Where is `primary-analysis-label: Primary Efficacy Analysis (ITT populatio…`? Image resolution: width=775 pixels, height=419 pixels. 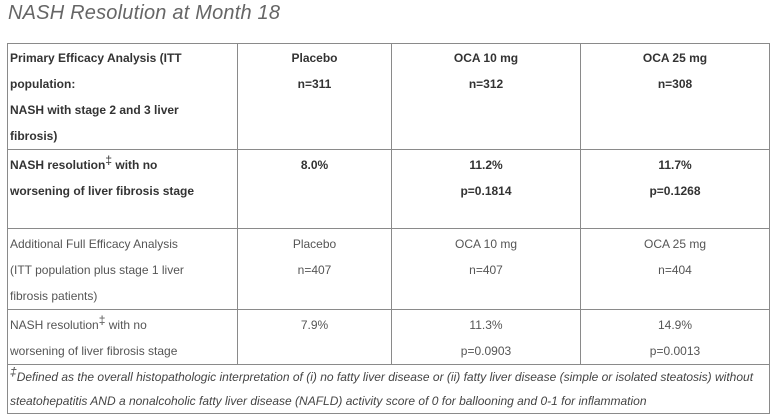
primary-analysis-label: Primary Efficacy Analysis (ITT populatio… is located at coordinates (122, 96).